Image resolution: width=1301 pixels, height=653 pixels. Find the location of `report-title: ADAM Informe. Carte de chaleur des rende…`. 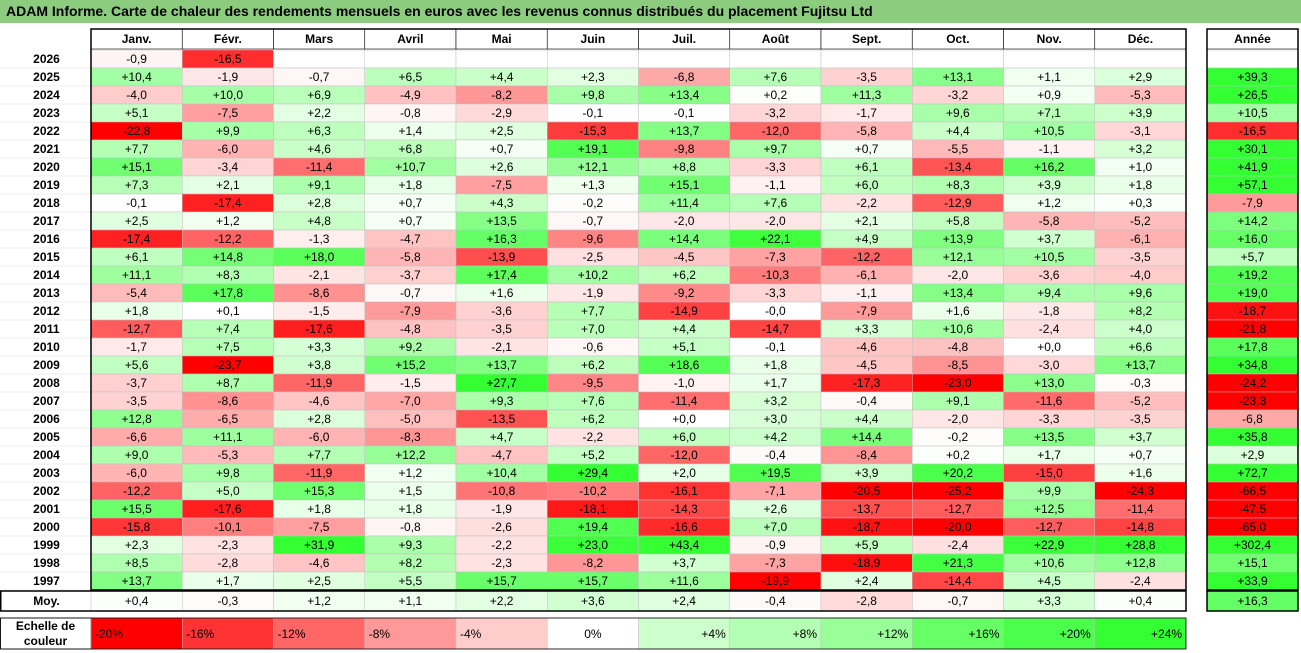

report-title: ADAM Informe. Carte de chaleur des rende… is located at coordinates (650, 11).